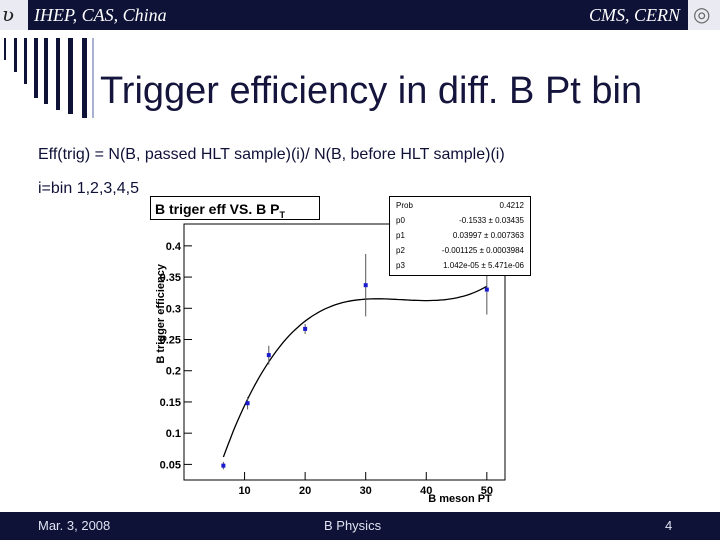 This screenshot has height=540, width=720. Describe the element at coordinates (14, 15) in the screenshot. I see `institution-logo: ʋ` at that location.